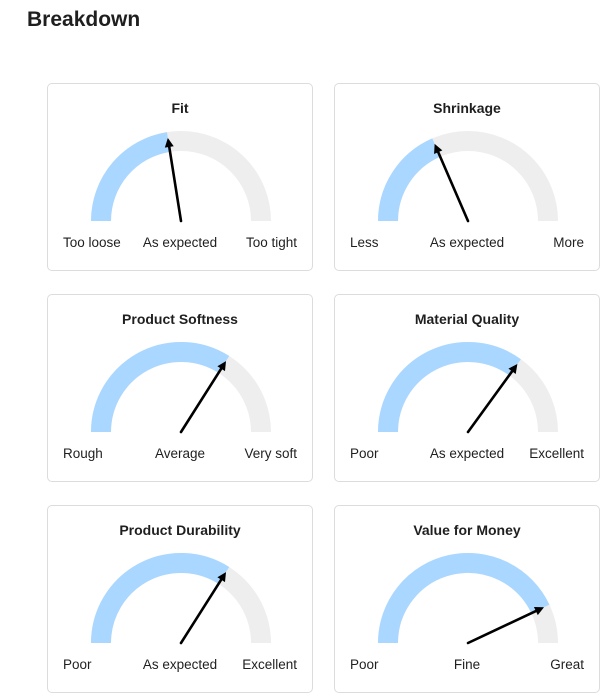  What do you see at coordinates (180, 319) in the screenshot?
I see `gauge-title: Product Softness` at bounding box center [180, 319].